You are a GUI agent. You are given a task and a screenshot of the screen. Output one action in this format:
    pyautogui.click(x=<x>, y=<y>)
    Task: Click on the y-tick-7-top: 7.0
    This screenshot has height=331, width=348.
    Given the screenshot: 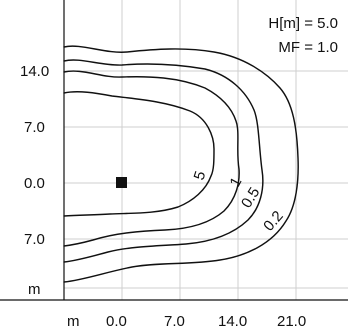 What is the action you would take?
    pyautogui.click(x=34, y=127)
    